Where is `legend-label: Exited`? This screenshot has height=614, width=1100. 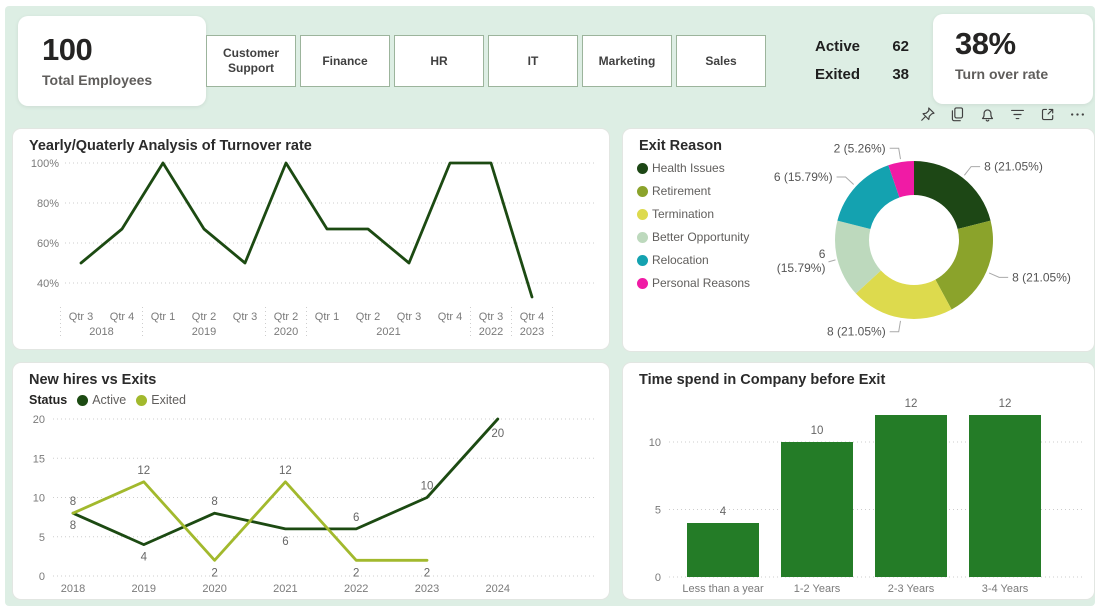
legend-label: Exited is located at coordinates (168, 400).